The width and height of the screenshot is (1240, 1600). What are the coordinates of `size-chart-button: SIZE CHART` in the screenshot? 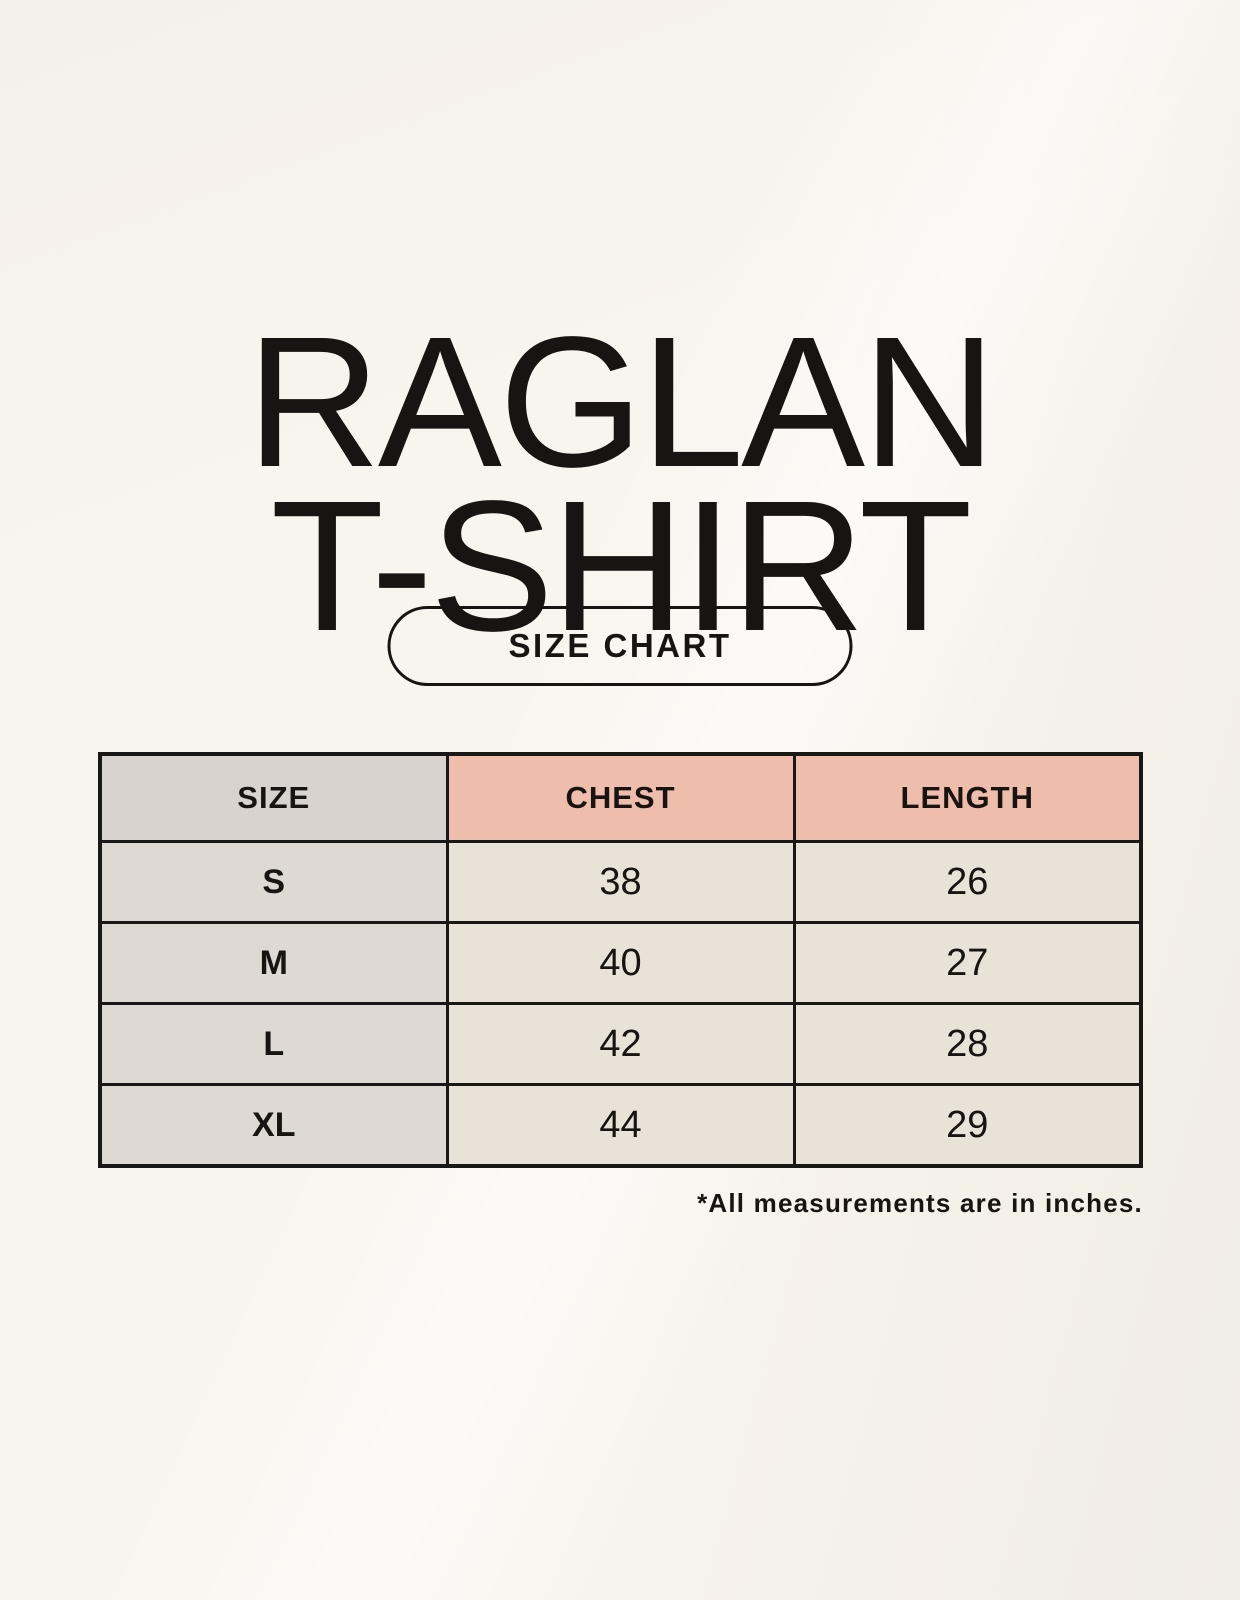 It's located at (620, 646).